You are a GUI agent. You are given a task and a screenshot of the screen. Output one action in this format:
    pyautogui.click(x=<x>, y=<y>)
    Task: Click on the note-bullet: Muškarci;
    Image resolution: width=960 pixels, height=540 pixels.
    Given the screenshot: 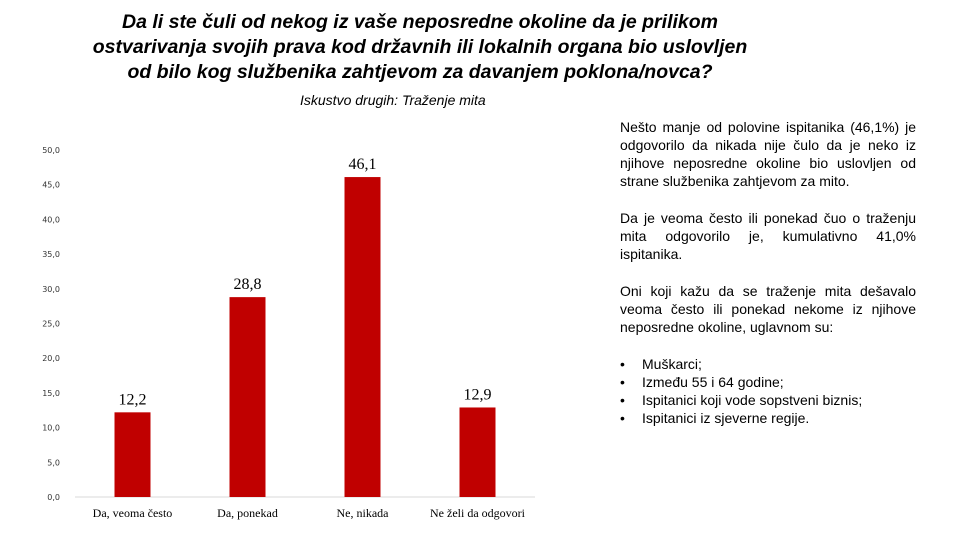 What is the action you would take?
    pyautogui.click(x=768, y=364)
    